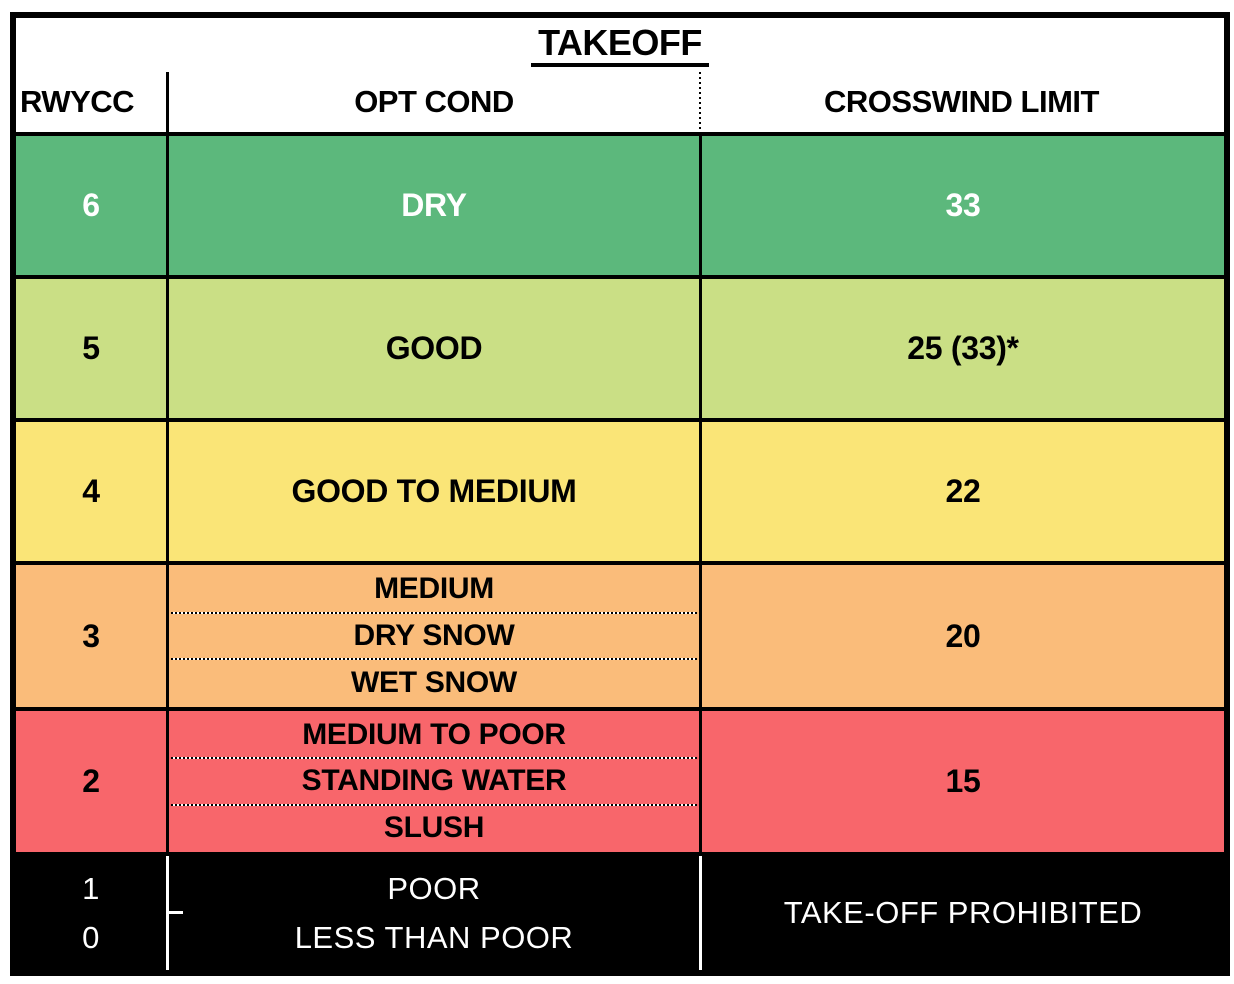 The image size is (1234, 984). I want to click on rwycc-code: 6, so click(91, 205).